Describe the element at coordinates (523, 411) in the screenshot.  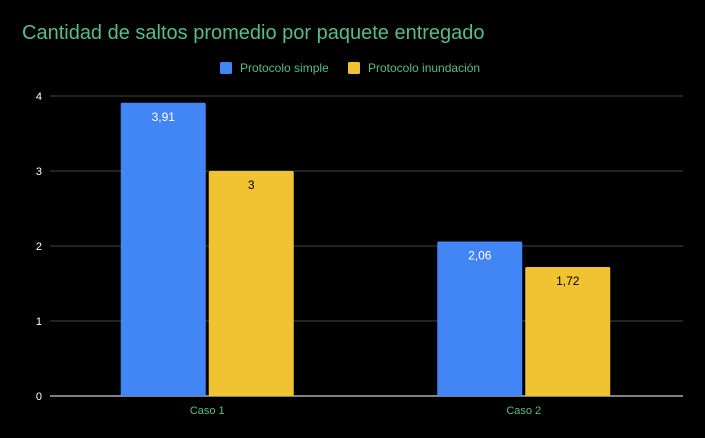
I see `x-tick-label: Caso 2` at that location.